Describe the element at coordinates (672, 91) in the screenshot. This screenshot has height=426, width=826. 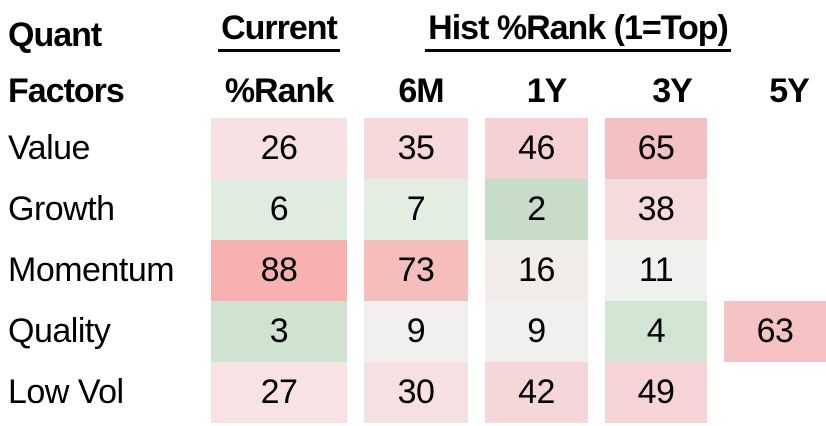
I see `column-header-3y: 3Y` at that location.